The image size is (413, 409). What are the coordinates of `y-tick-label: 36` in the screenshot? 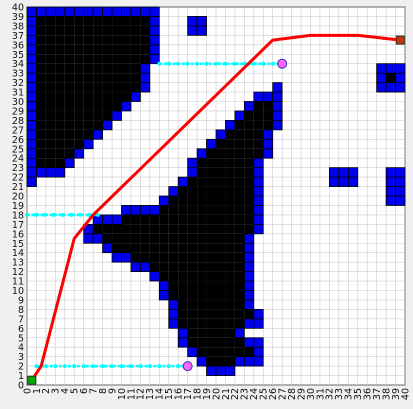 It's located at (18, 45).